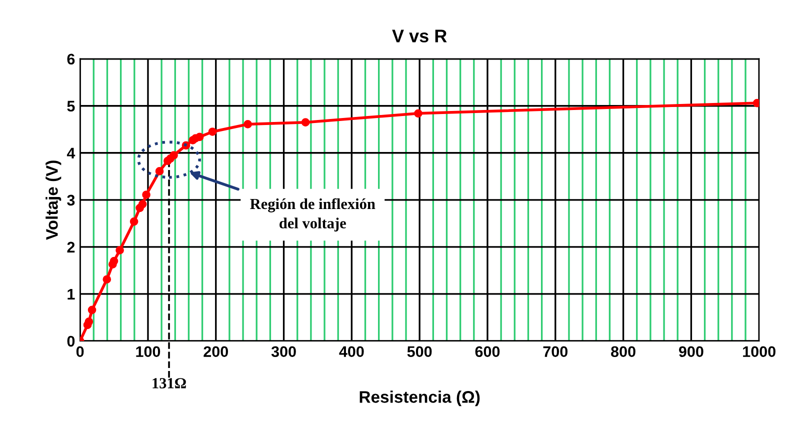 The width and height of the screenshot is (785, 436). What do you see at coordinates (71, 200) in the screenshot?
I see `y-tick-label: 3` at bounding box center [71, 200].